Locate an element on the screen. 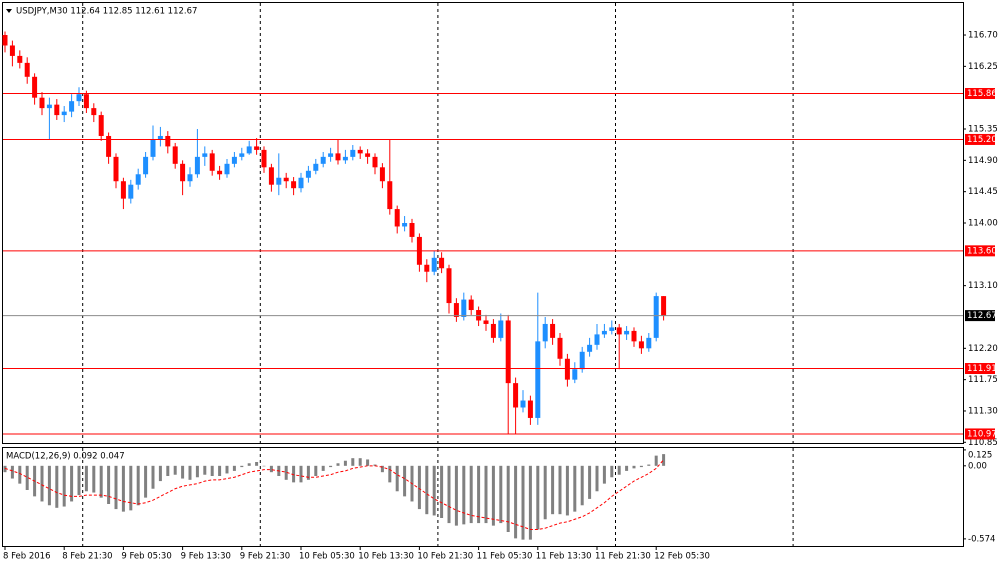 This screenshot has width=1000, height=564. x-tick-label: 8 Feb 2016 is located at coordinates (27, 557).